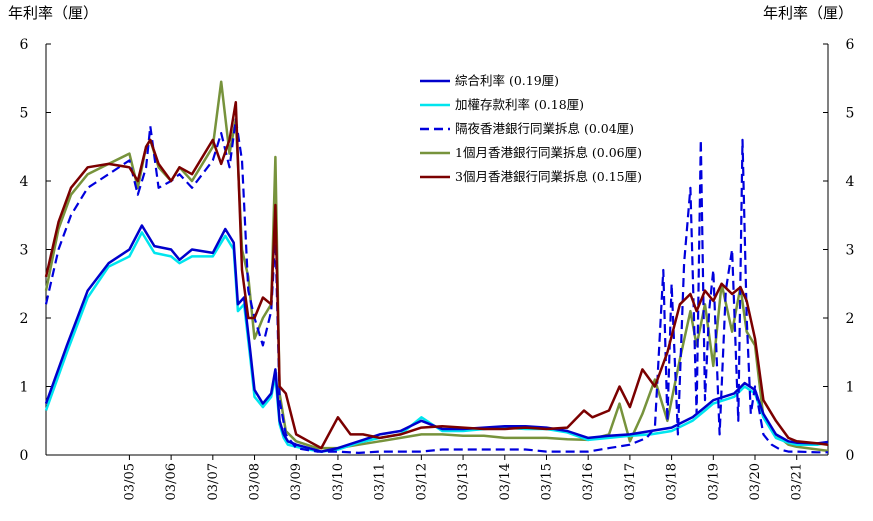 The height and width of the screenshot is (521, 873). I want to click on right-axis-unit-label: 年利率（厘）, so click(807, 13).